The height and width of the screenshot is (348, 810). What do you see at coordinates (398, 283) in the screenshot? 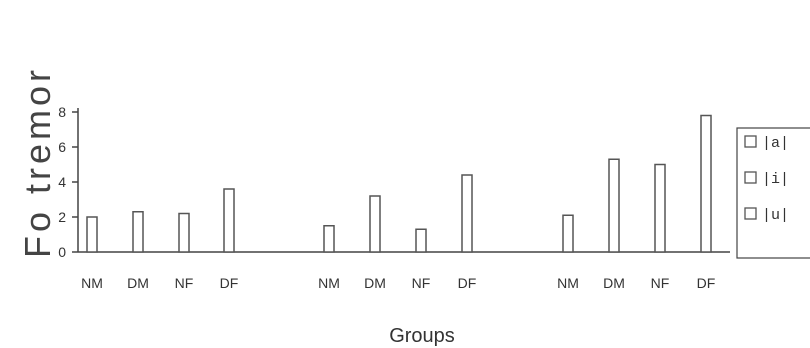
I see `x-tick-labels: NM DM NF DF NM DM NF DF NM DM NF DF` at bounding box center [398, 283].